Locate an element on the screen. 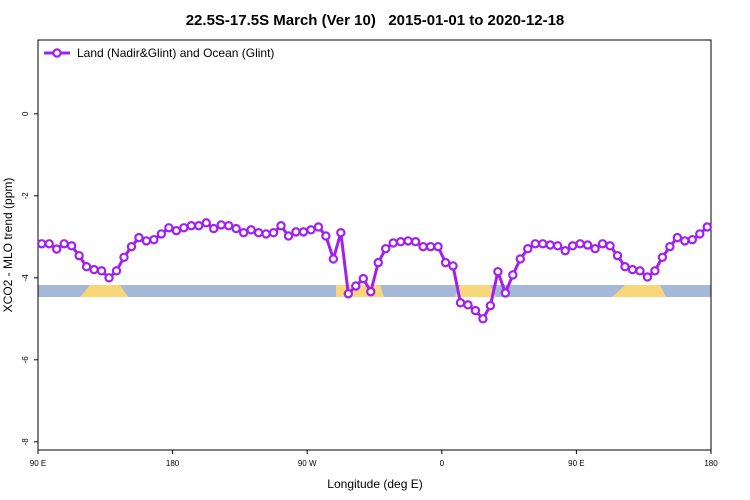  x-tick-label: 180 is located at coordinates (173, 463).